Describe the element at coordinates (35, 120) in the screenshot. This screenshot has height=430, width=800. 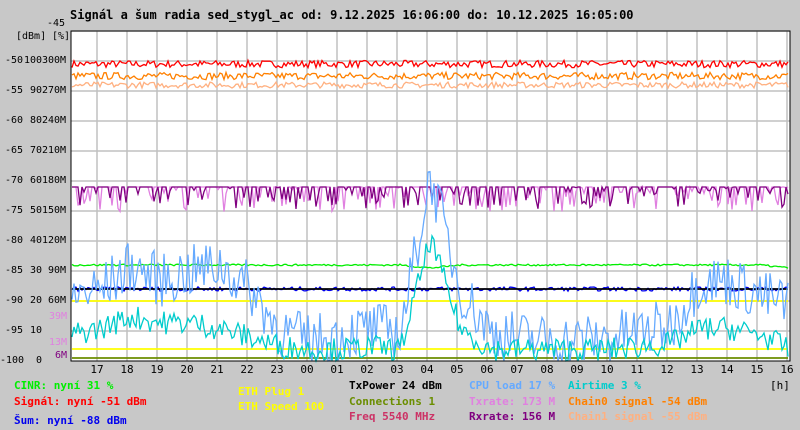
I see `y-tick-pct: 80` at that location.